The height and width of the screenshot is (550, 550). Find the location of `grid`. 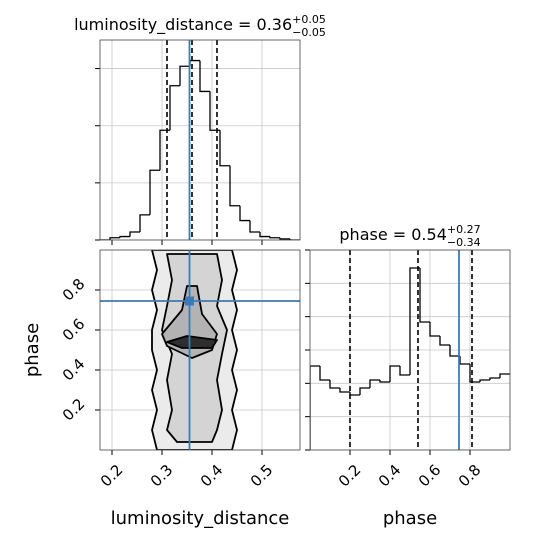

grid is located at coordinates (200, 140).